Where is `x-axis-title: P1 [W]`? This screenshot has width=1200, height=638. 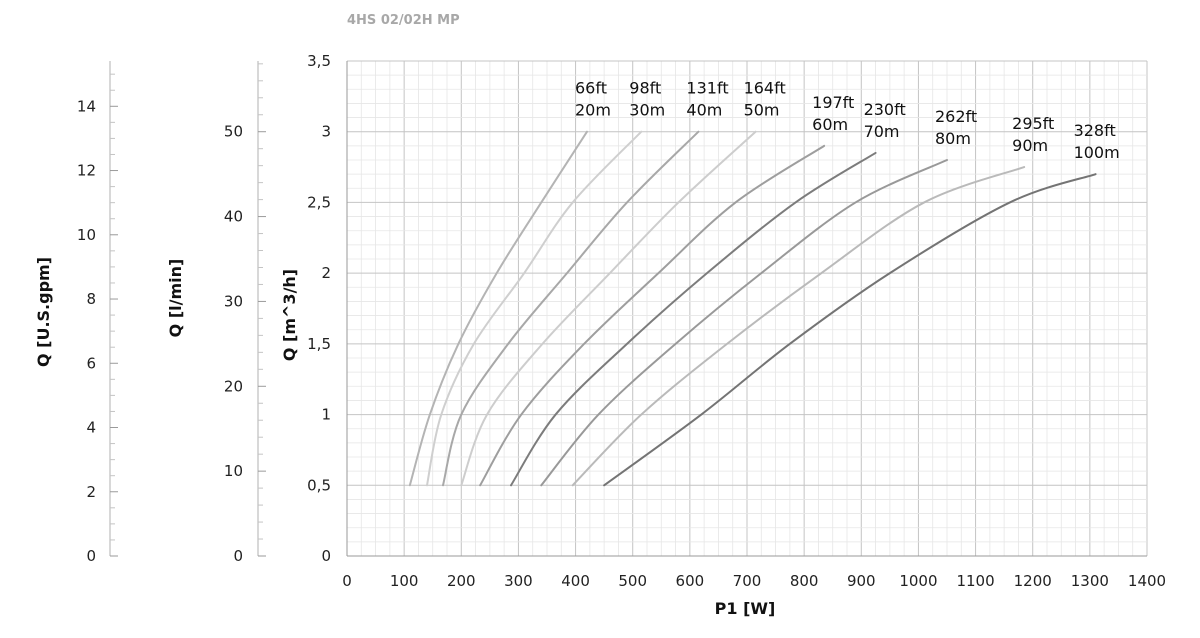
x-axis-title: P1 [W] is located at coordinates (745, 608).